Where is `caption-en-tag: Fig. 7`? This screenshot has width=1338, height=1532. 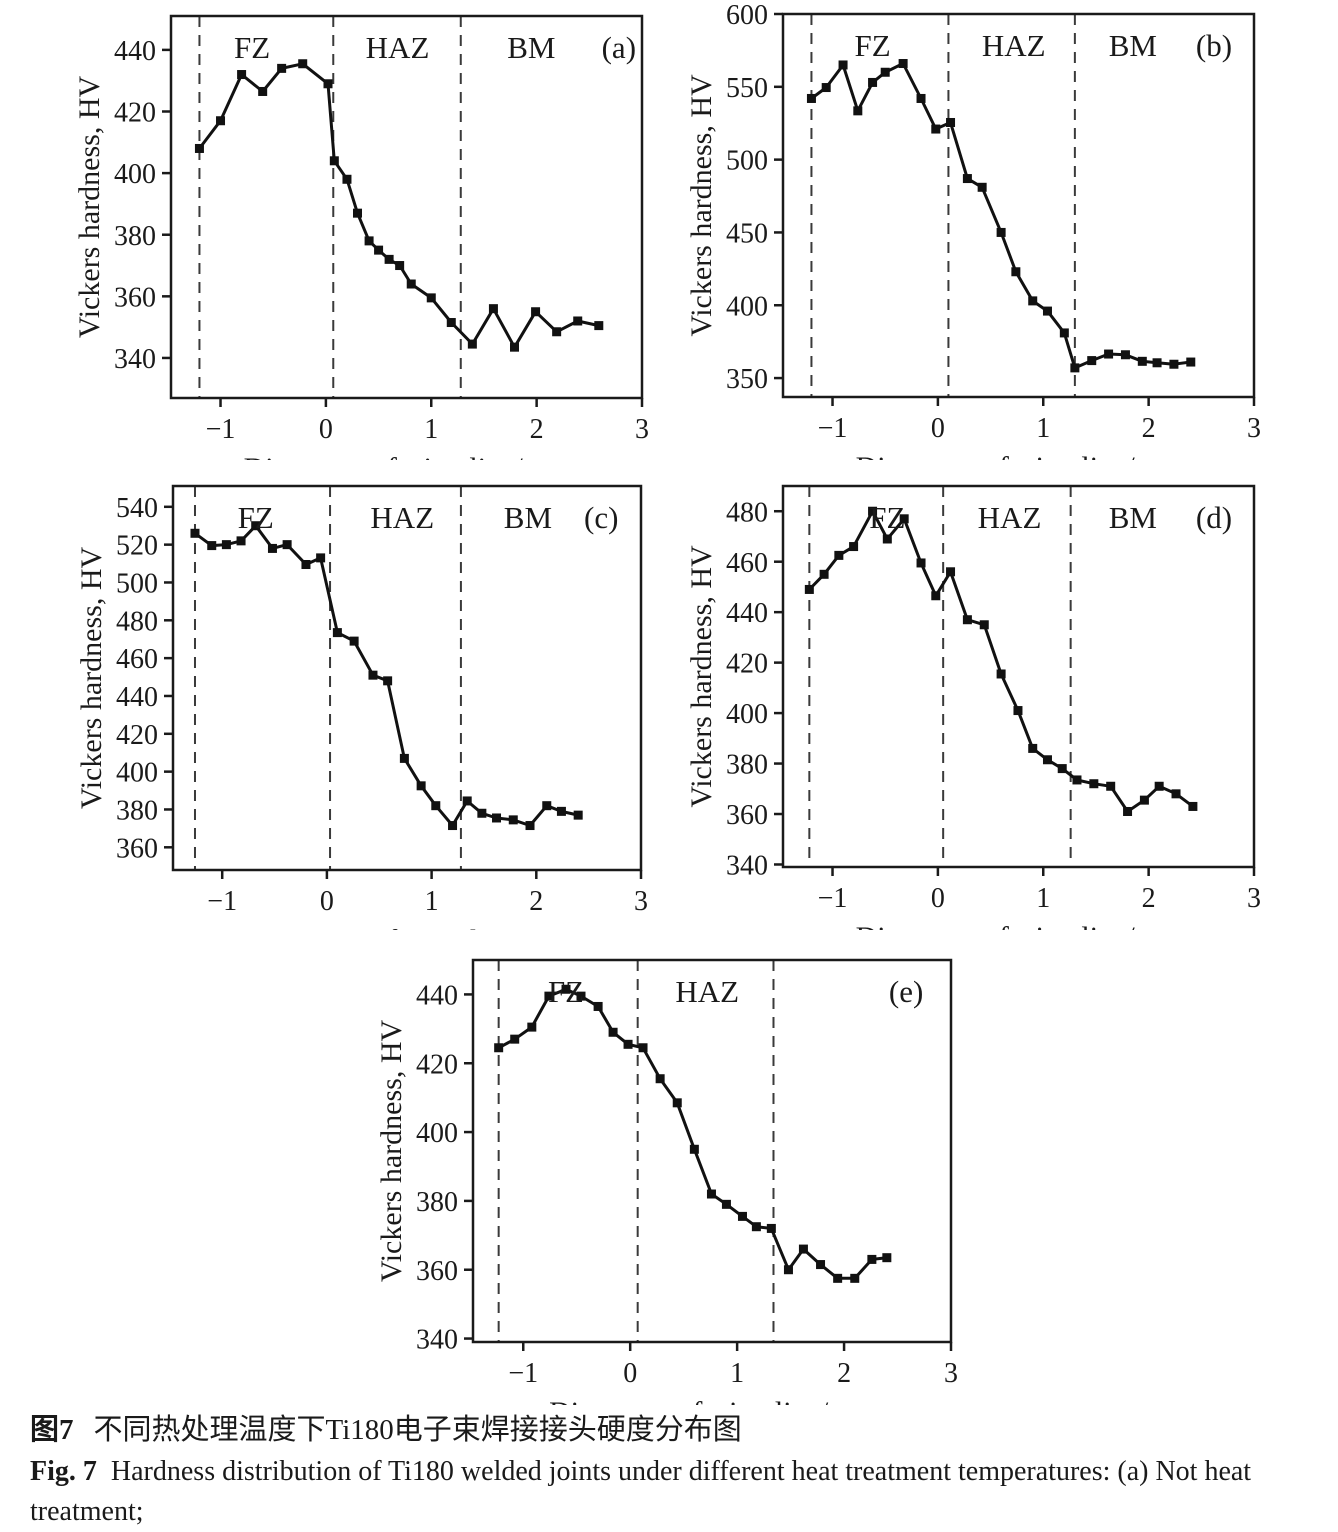 caption-en-tag: Fig. 7 is located at coordinates (63, 1471).